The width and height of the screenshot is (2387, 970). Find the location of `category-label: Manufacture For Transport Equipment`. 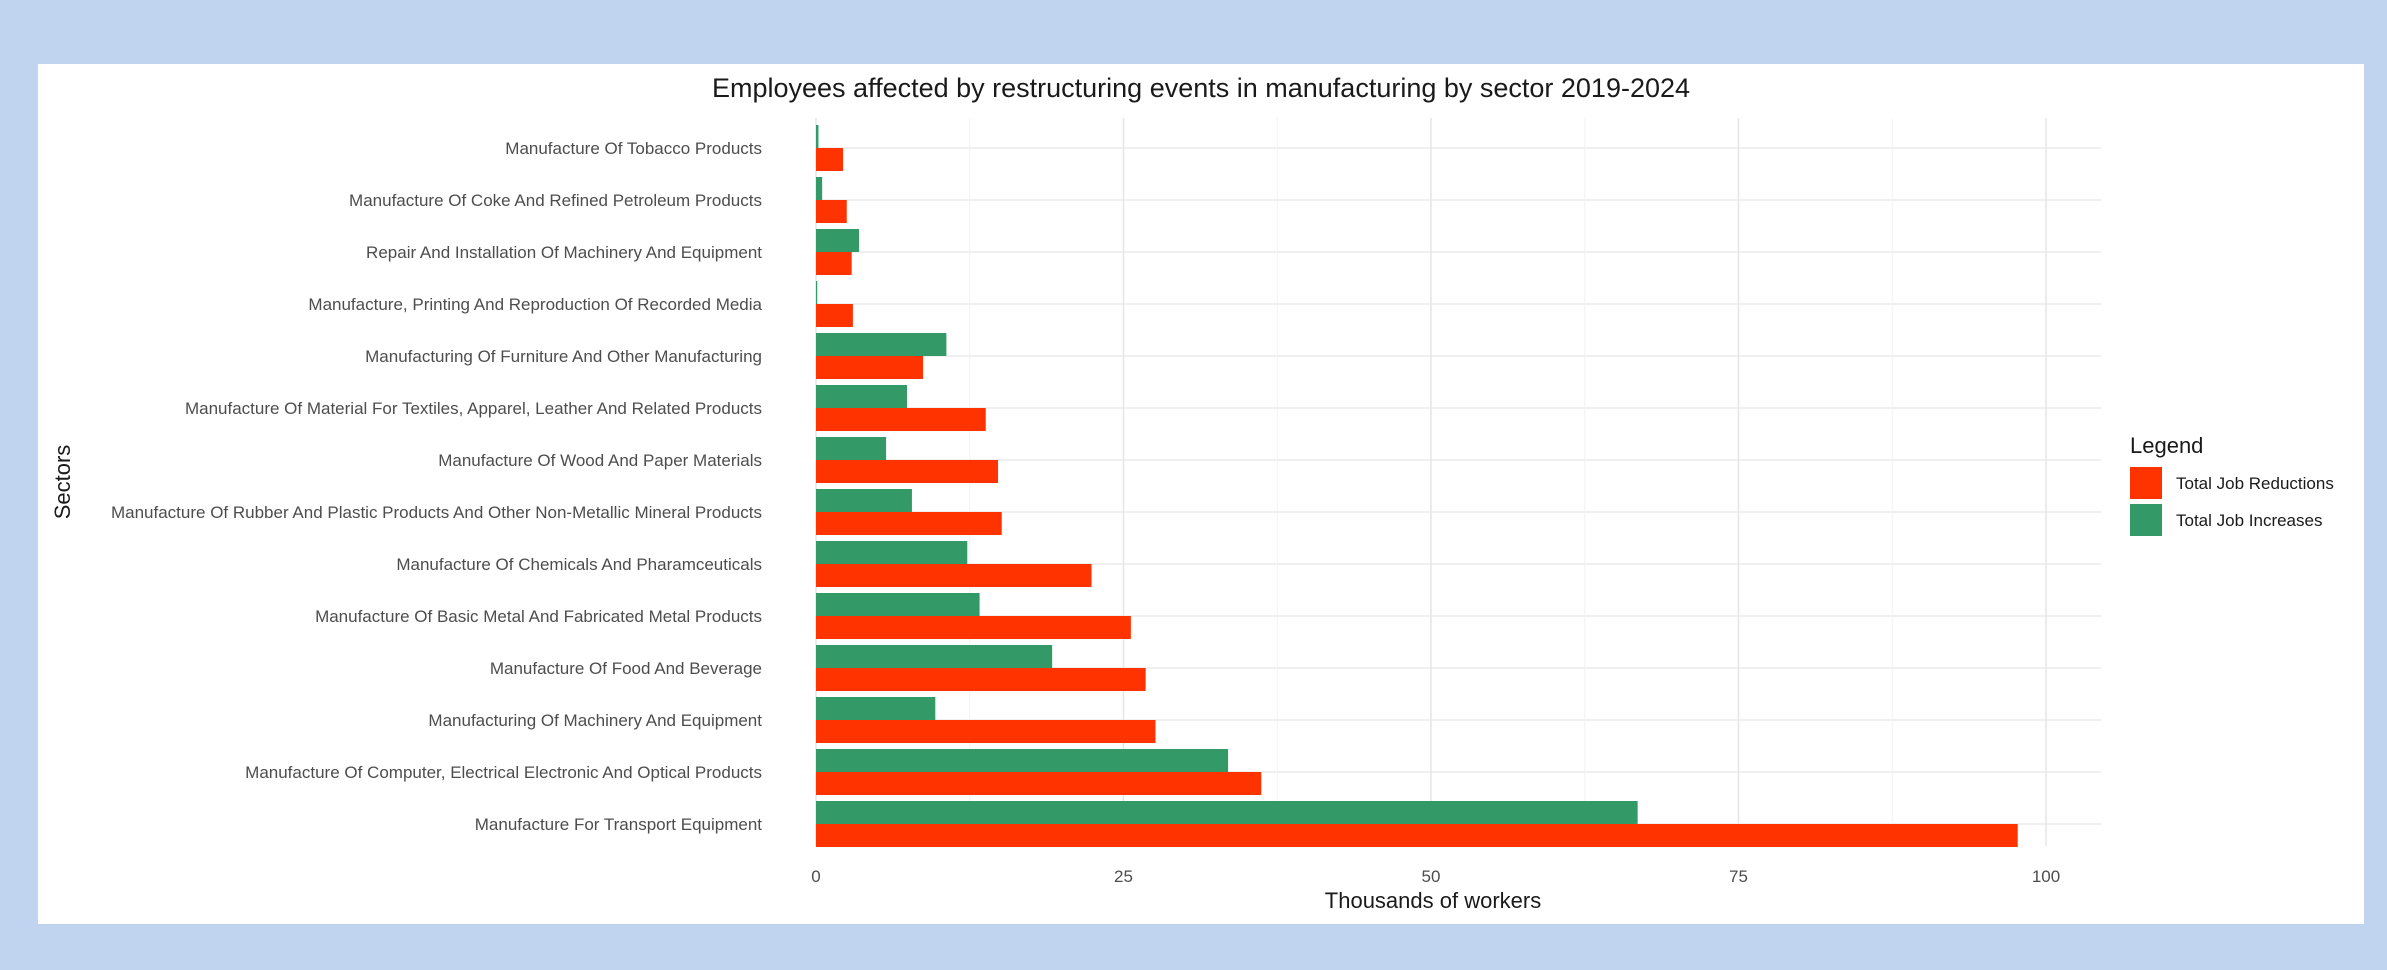

category-label: Manufacture For Transport Equipment is located at coordinates (619, 824).